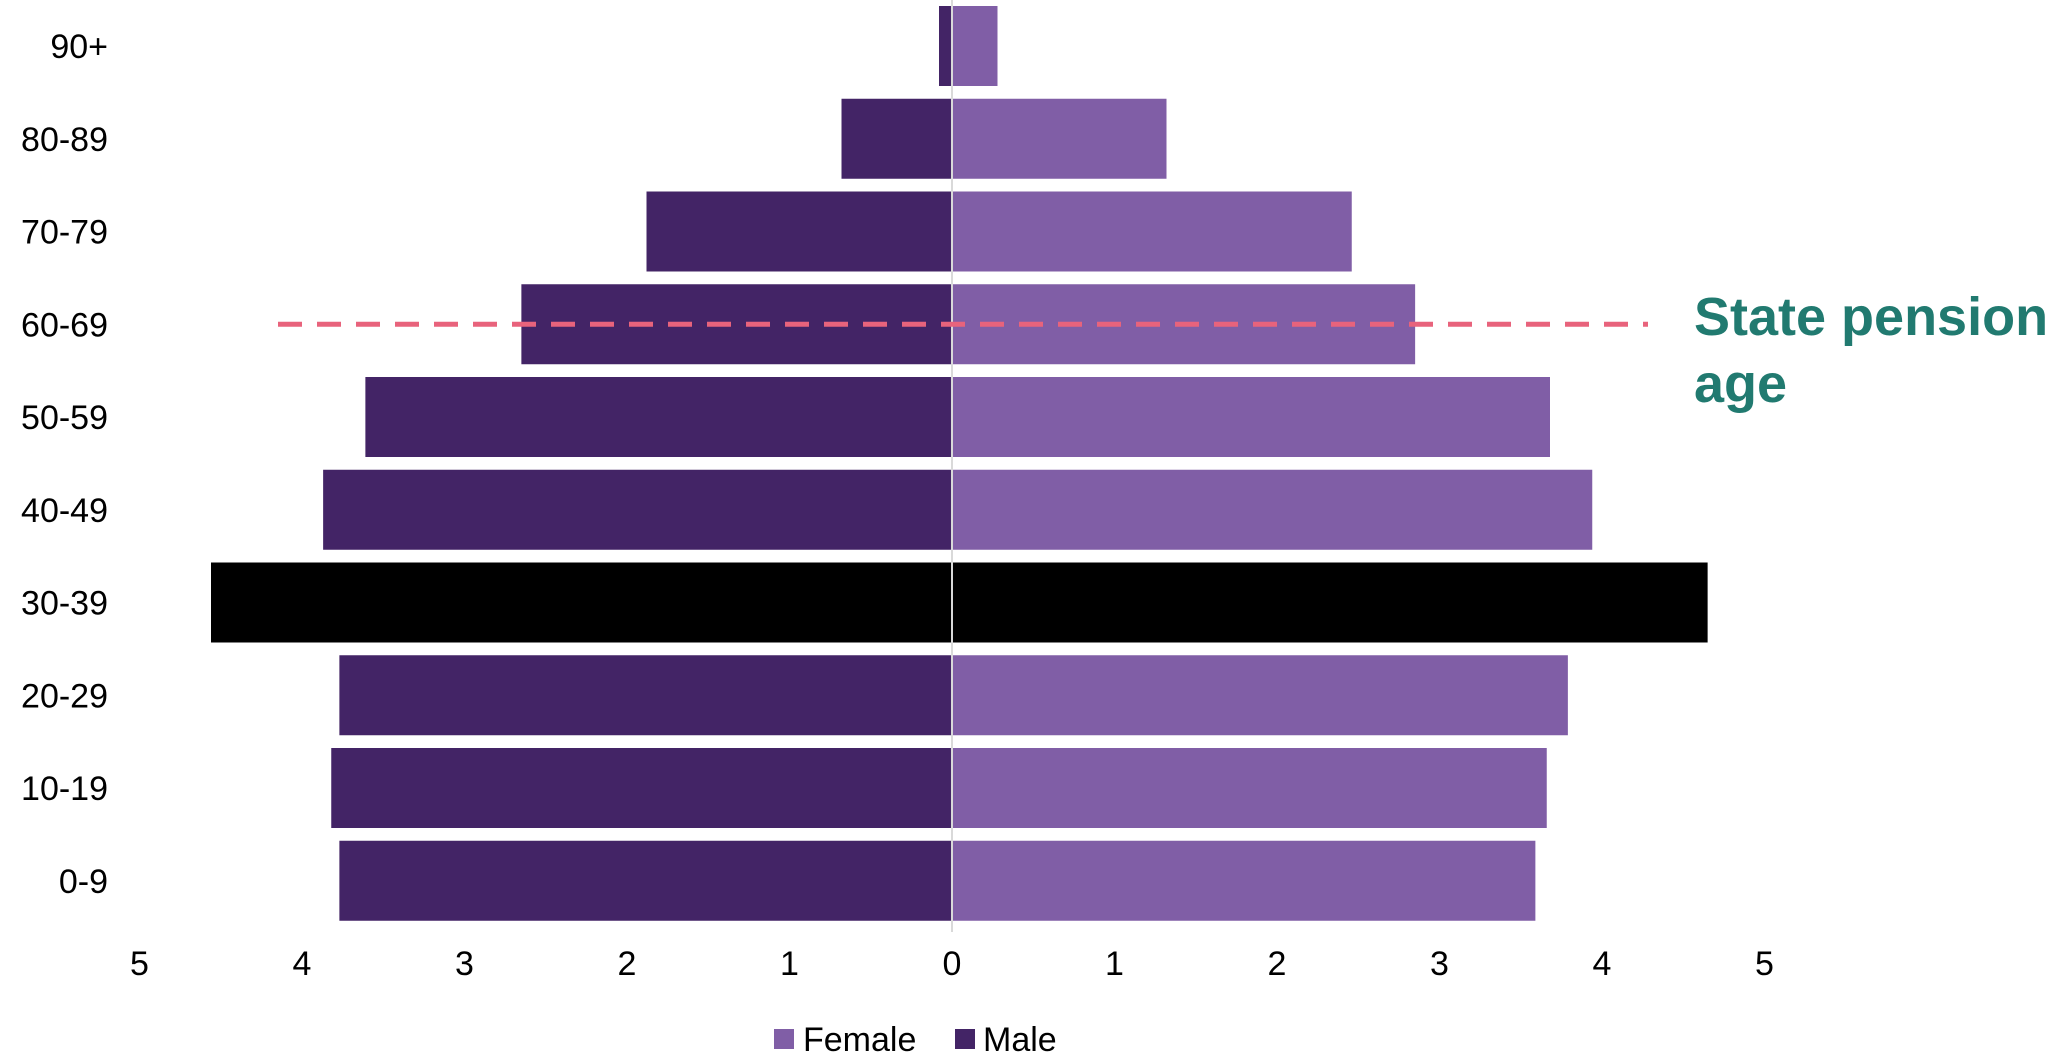  What do you see at coordinates (64, 696) in the screenshot?
I see `y-tick-label: 20-29` at bounding box center [64, 696].